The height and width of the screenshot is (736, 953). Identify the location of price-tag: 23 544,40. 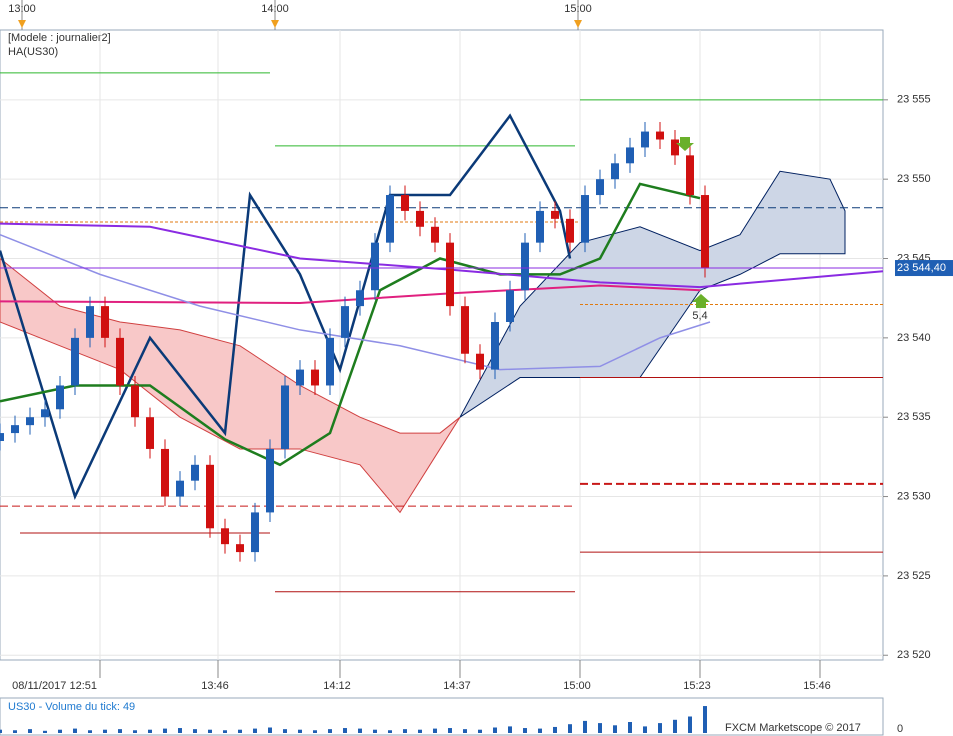
(921, 268).